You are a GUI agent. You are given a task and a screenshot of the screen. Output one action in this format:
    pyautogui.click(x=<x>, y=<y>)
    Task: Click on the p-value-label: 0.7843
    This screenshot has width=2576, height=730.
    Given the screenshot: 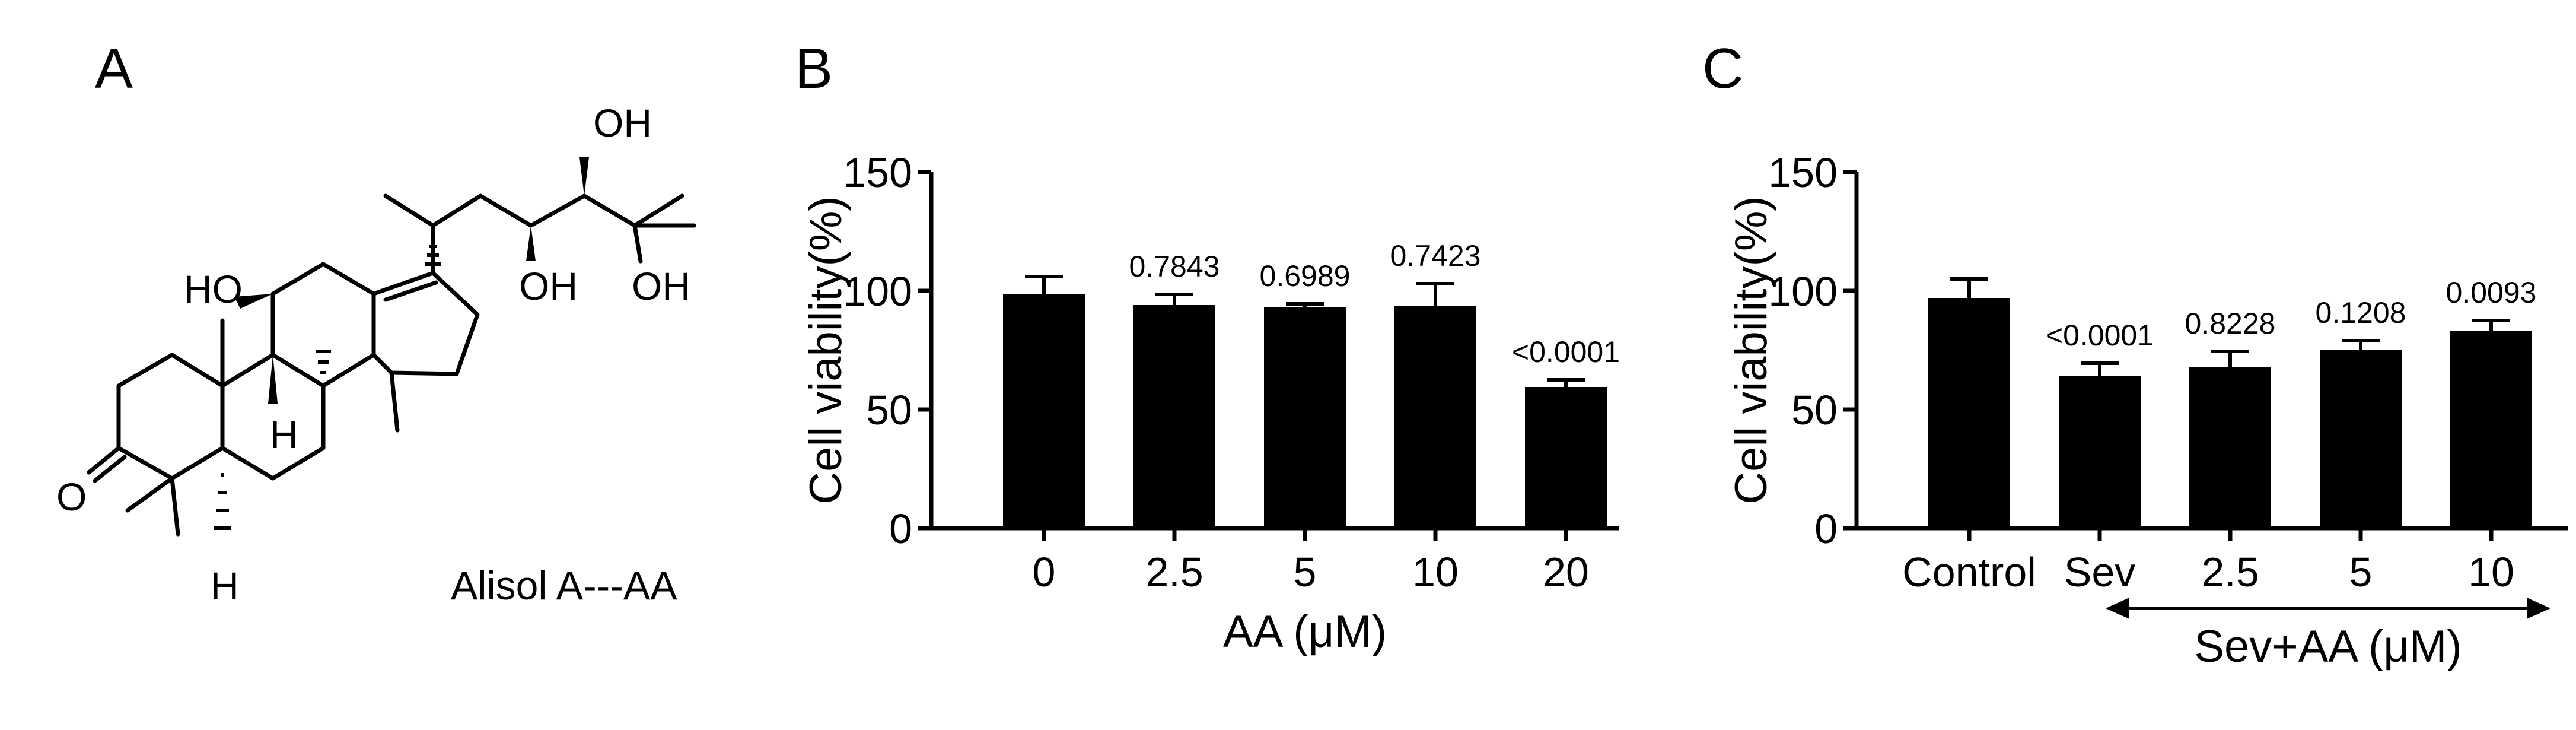 What is the action you would take?
    pyautogui.click(x=1174, y=266)
    